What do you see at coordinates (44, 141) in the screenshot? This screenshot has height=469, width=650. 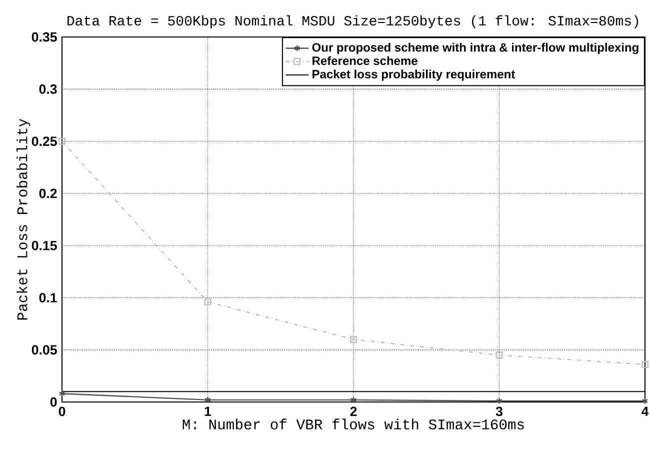 I see `y-tick-label: 0.25` at bounding box center [44, 141].